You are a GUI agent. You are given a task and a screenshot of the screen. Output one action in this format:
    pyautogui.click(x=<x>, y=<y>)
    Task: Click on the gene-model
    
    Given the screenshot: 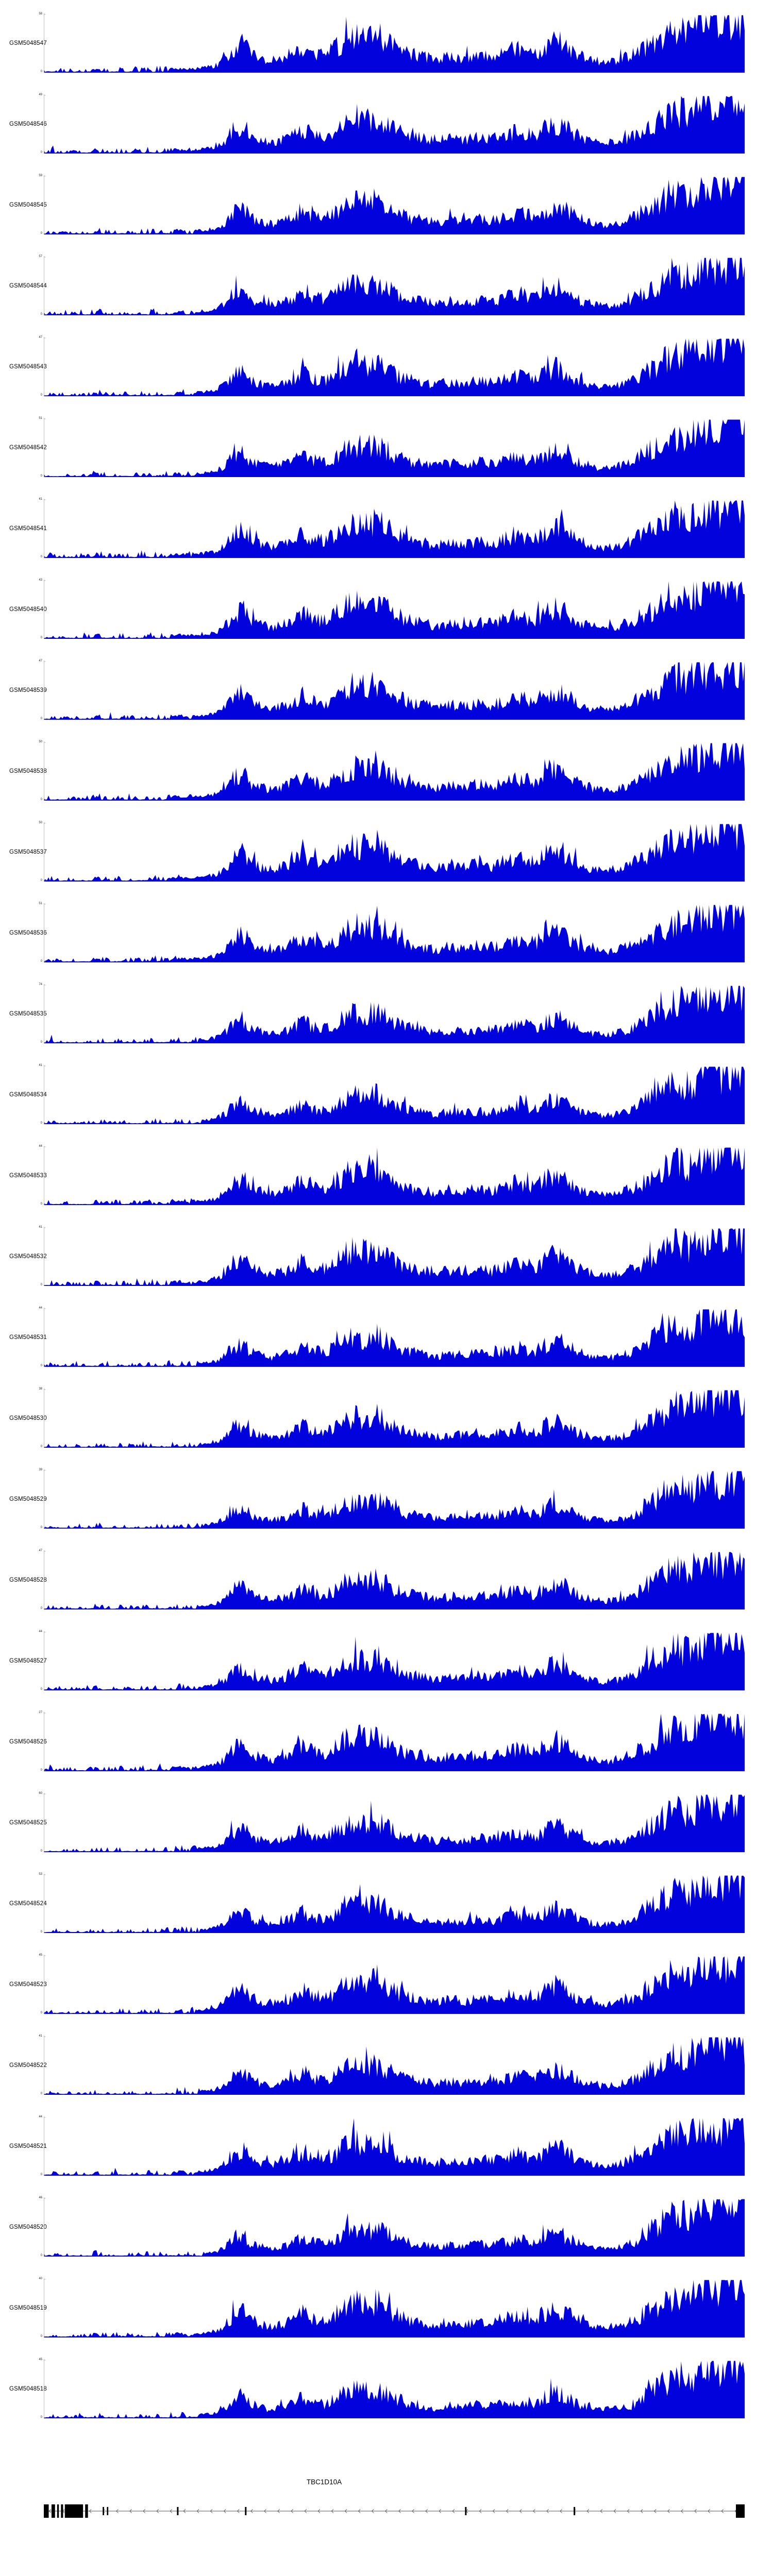 What is the action you would take?
    pyautogui.click(x=394, y=2511)
    